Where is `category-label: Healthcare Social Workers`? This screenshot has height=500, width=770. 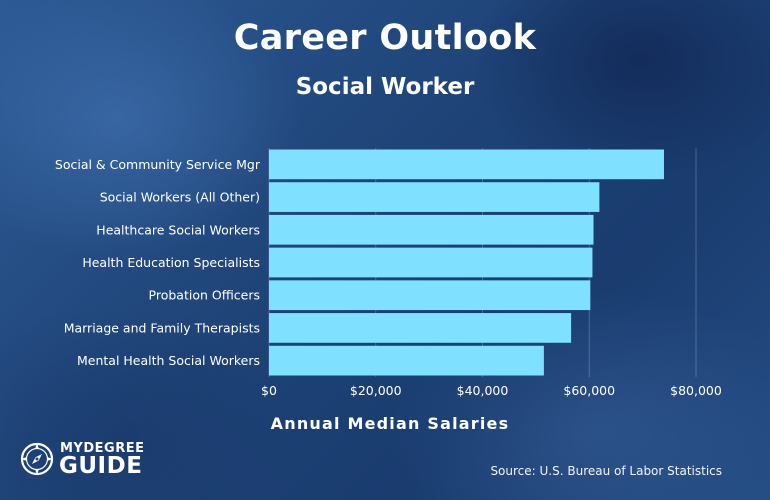
category-label: Healthcare Social Workers is located at coordinates (178, 229).